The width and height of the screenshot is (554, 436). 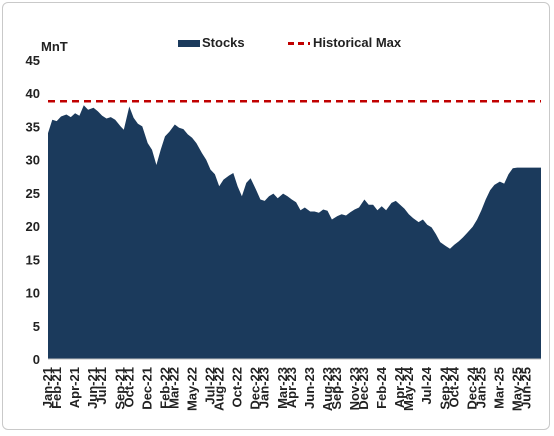 I want to click on x-tick-label-nov-23: Nov-23, so click(x=354, y=388).